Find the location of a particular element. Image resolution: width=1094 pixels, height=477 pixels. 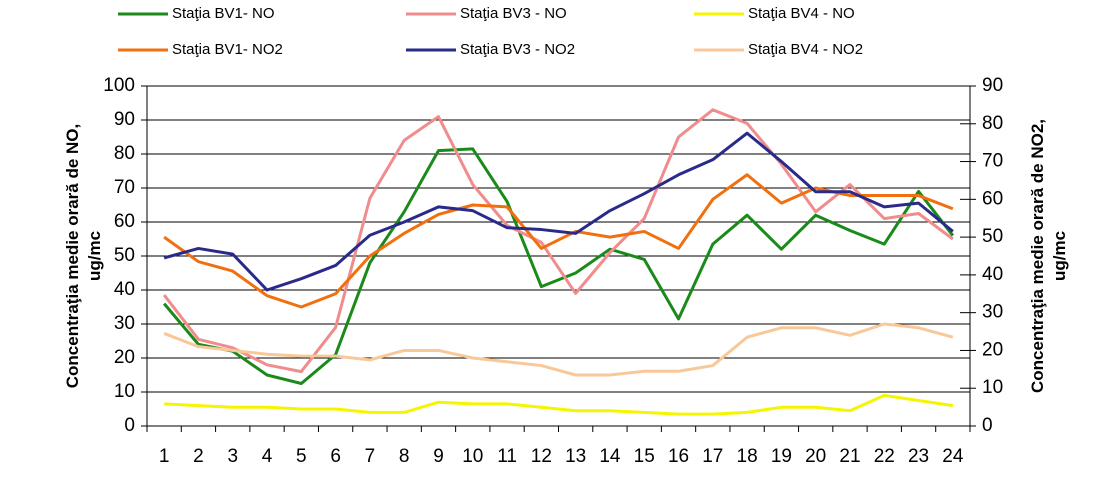

x-tick-label: 3 is located at coordinates (232, 456).